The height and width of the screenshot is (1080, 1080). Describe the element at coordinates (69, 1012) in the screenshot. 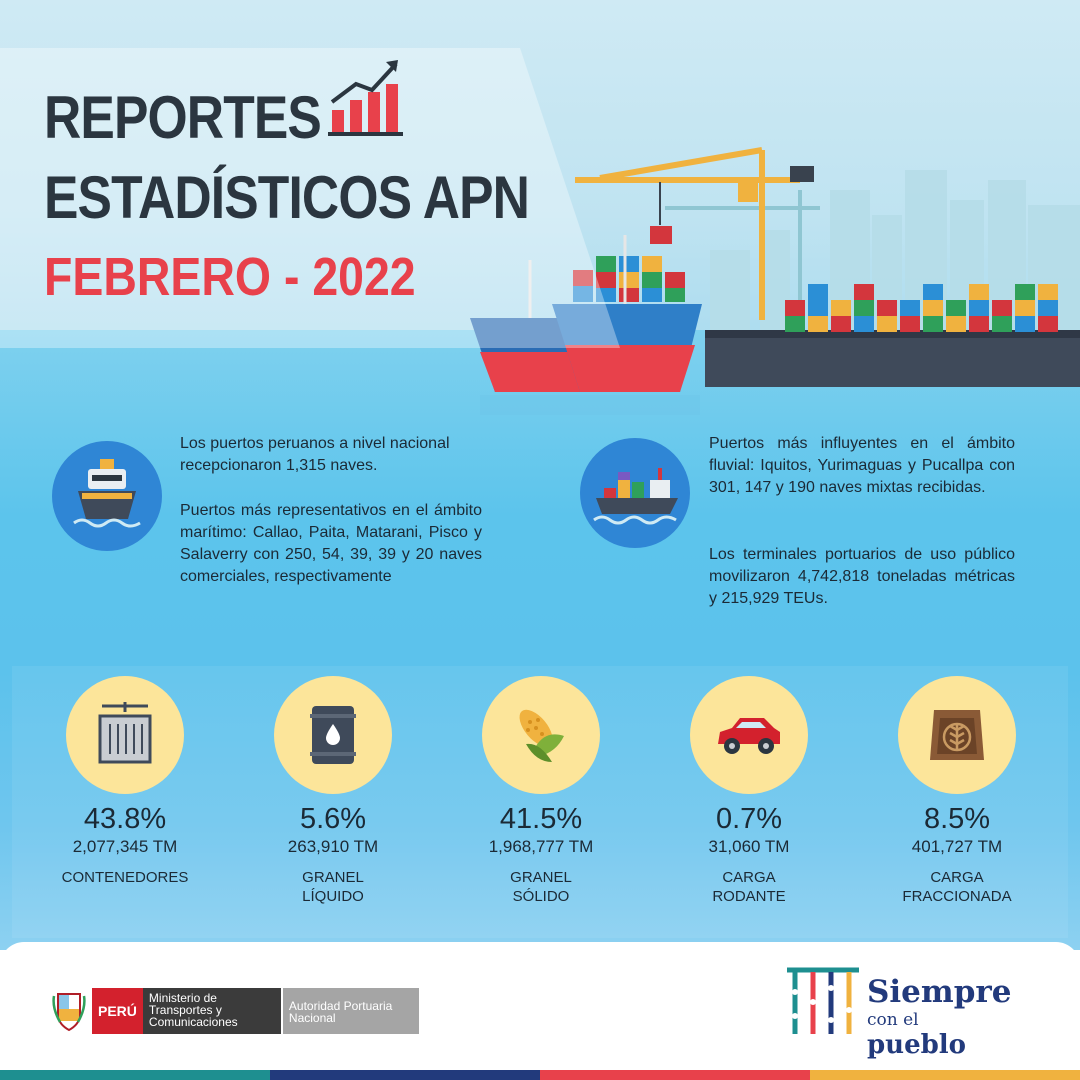

I see `coat-of-arms-icon` at that location.